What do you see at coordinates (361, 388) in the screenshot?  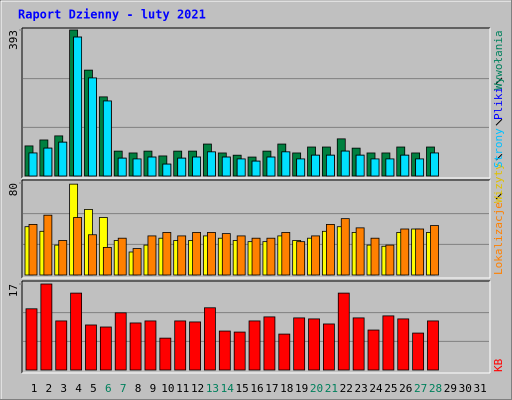 I see `x-tick-label: 23` at bounding box center [361, 388].